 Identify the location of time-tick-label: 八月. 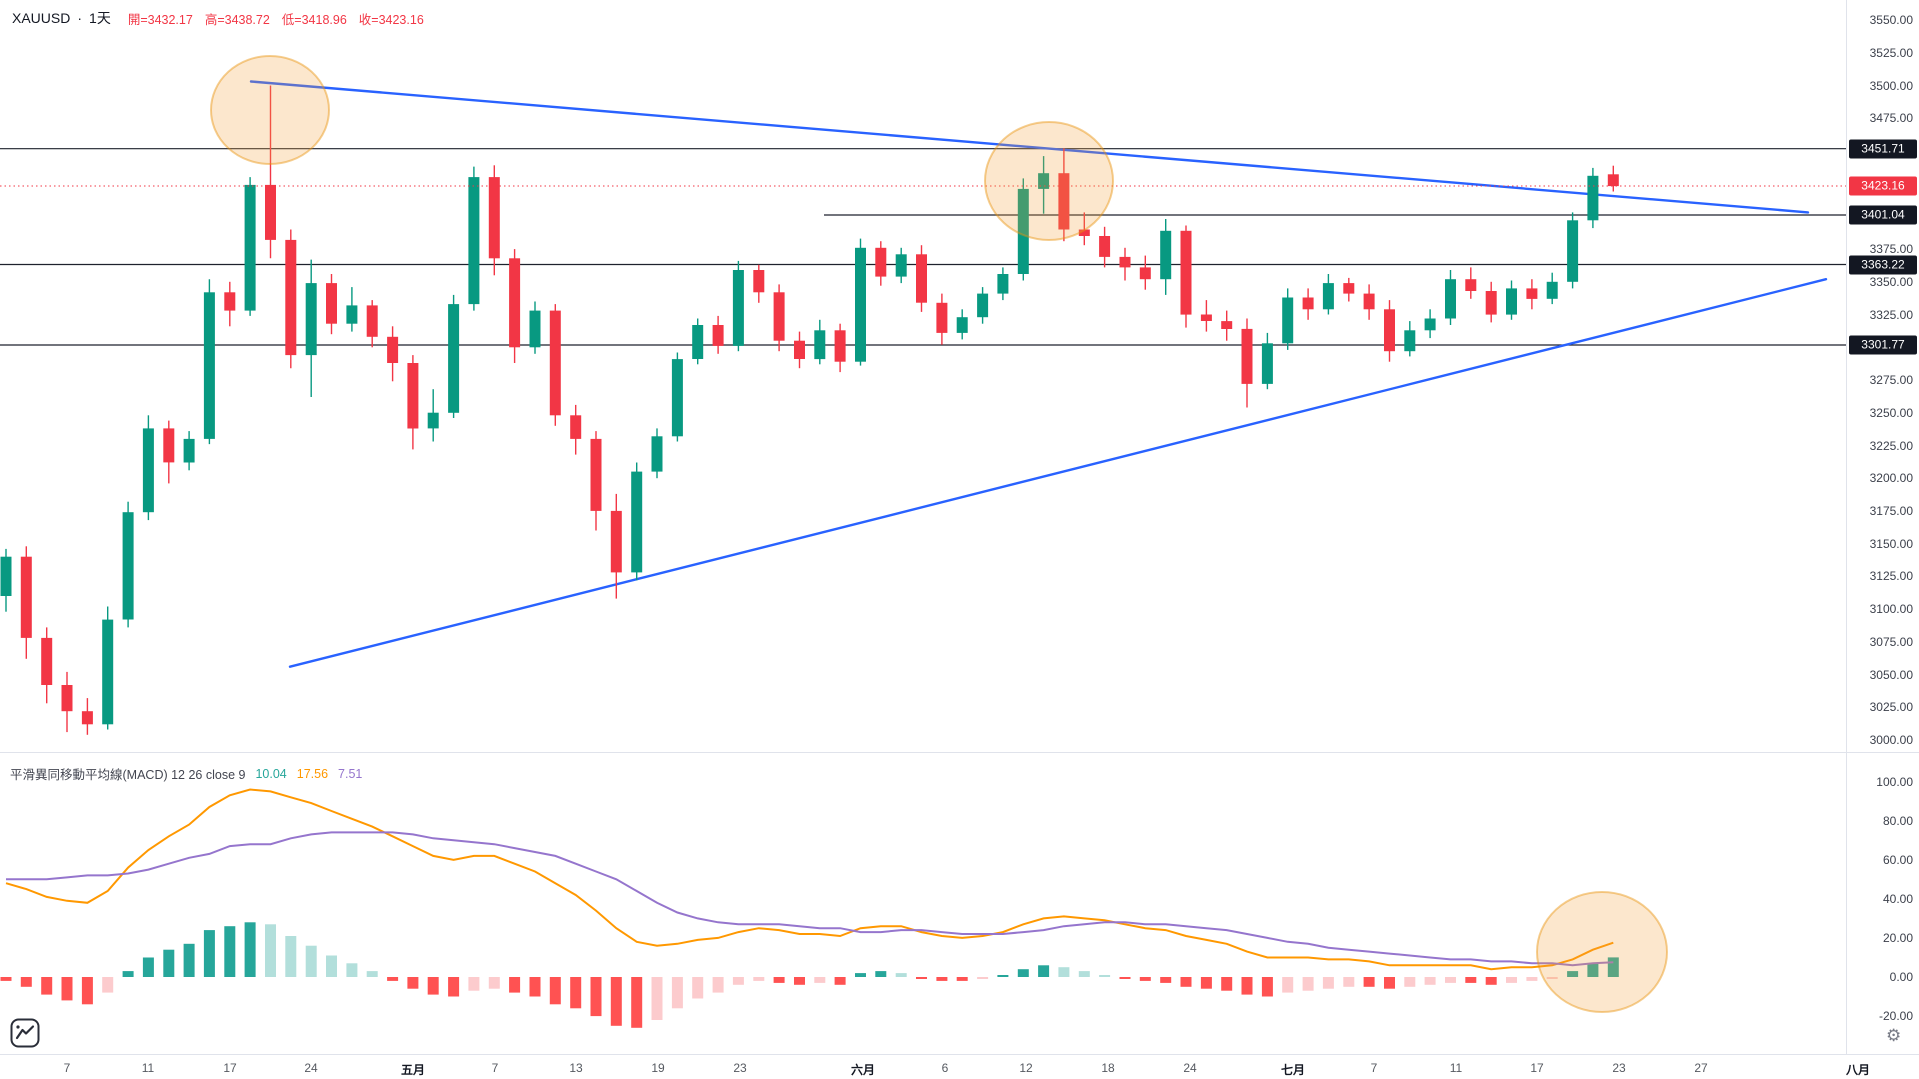
(1858, 1070).